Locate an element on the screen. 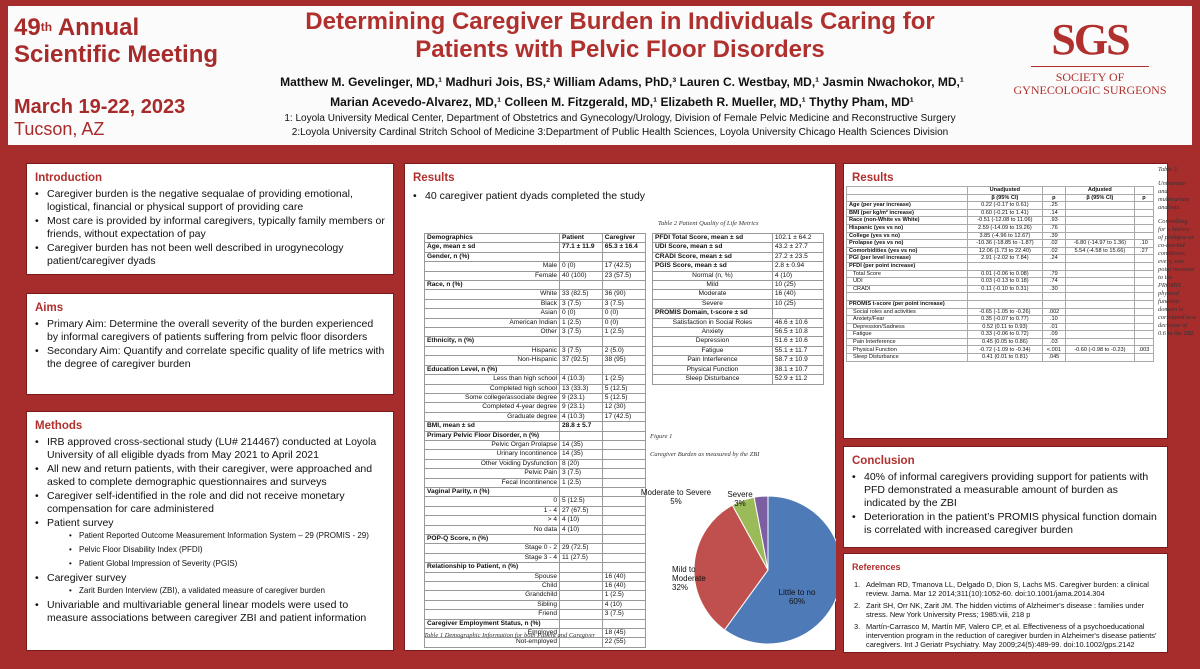  table-row: Stage 0 - 2 29 (72.5) is located at coordinates (535, 548).